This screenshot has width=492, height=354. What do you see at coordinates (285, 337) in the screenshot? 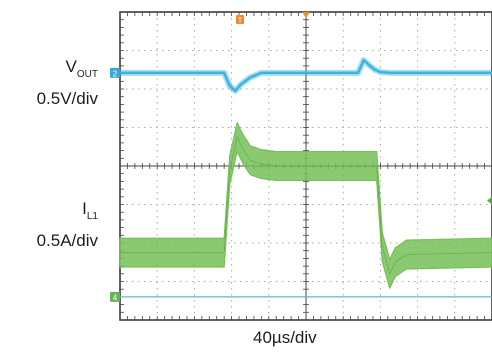
I see `x-axis-label: 40µs/div` at bounding box center [285, 337].